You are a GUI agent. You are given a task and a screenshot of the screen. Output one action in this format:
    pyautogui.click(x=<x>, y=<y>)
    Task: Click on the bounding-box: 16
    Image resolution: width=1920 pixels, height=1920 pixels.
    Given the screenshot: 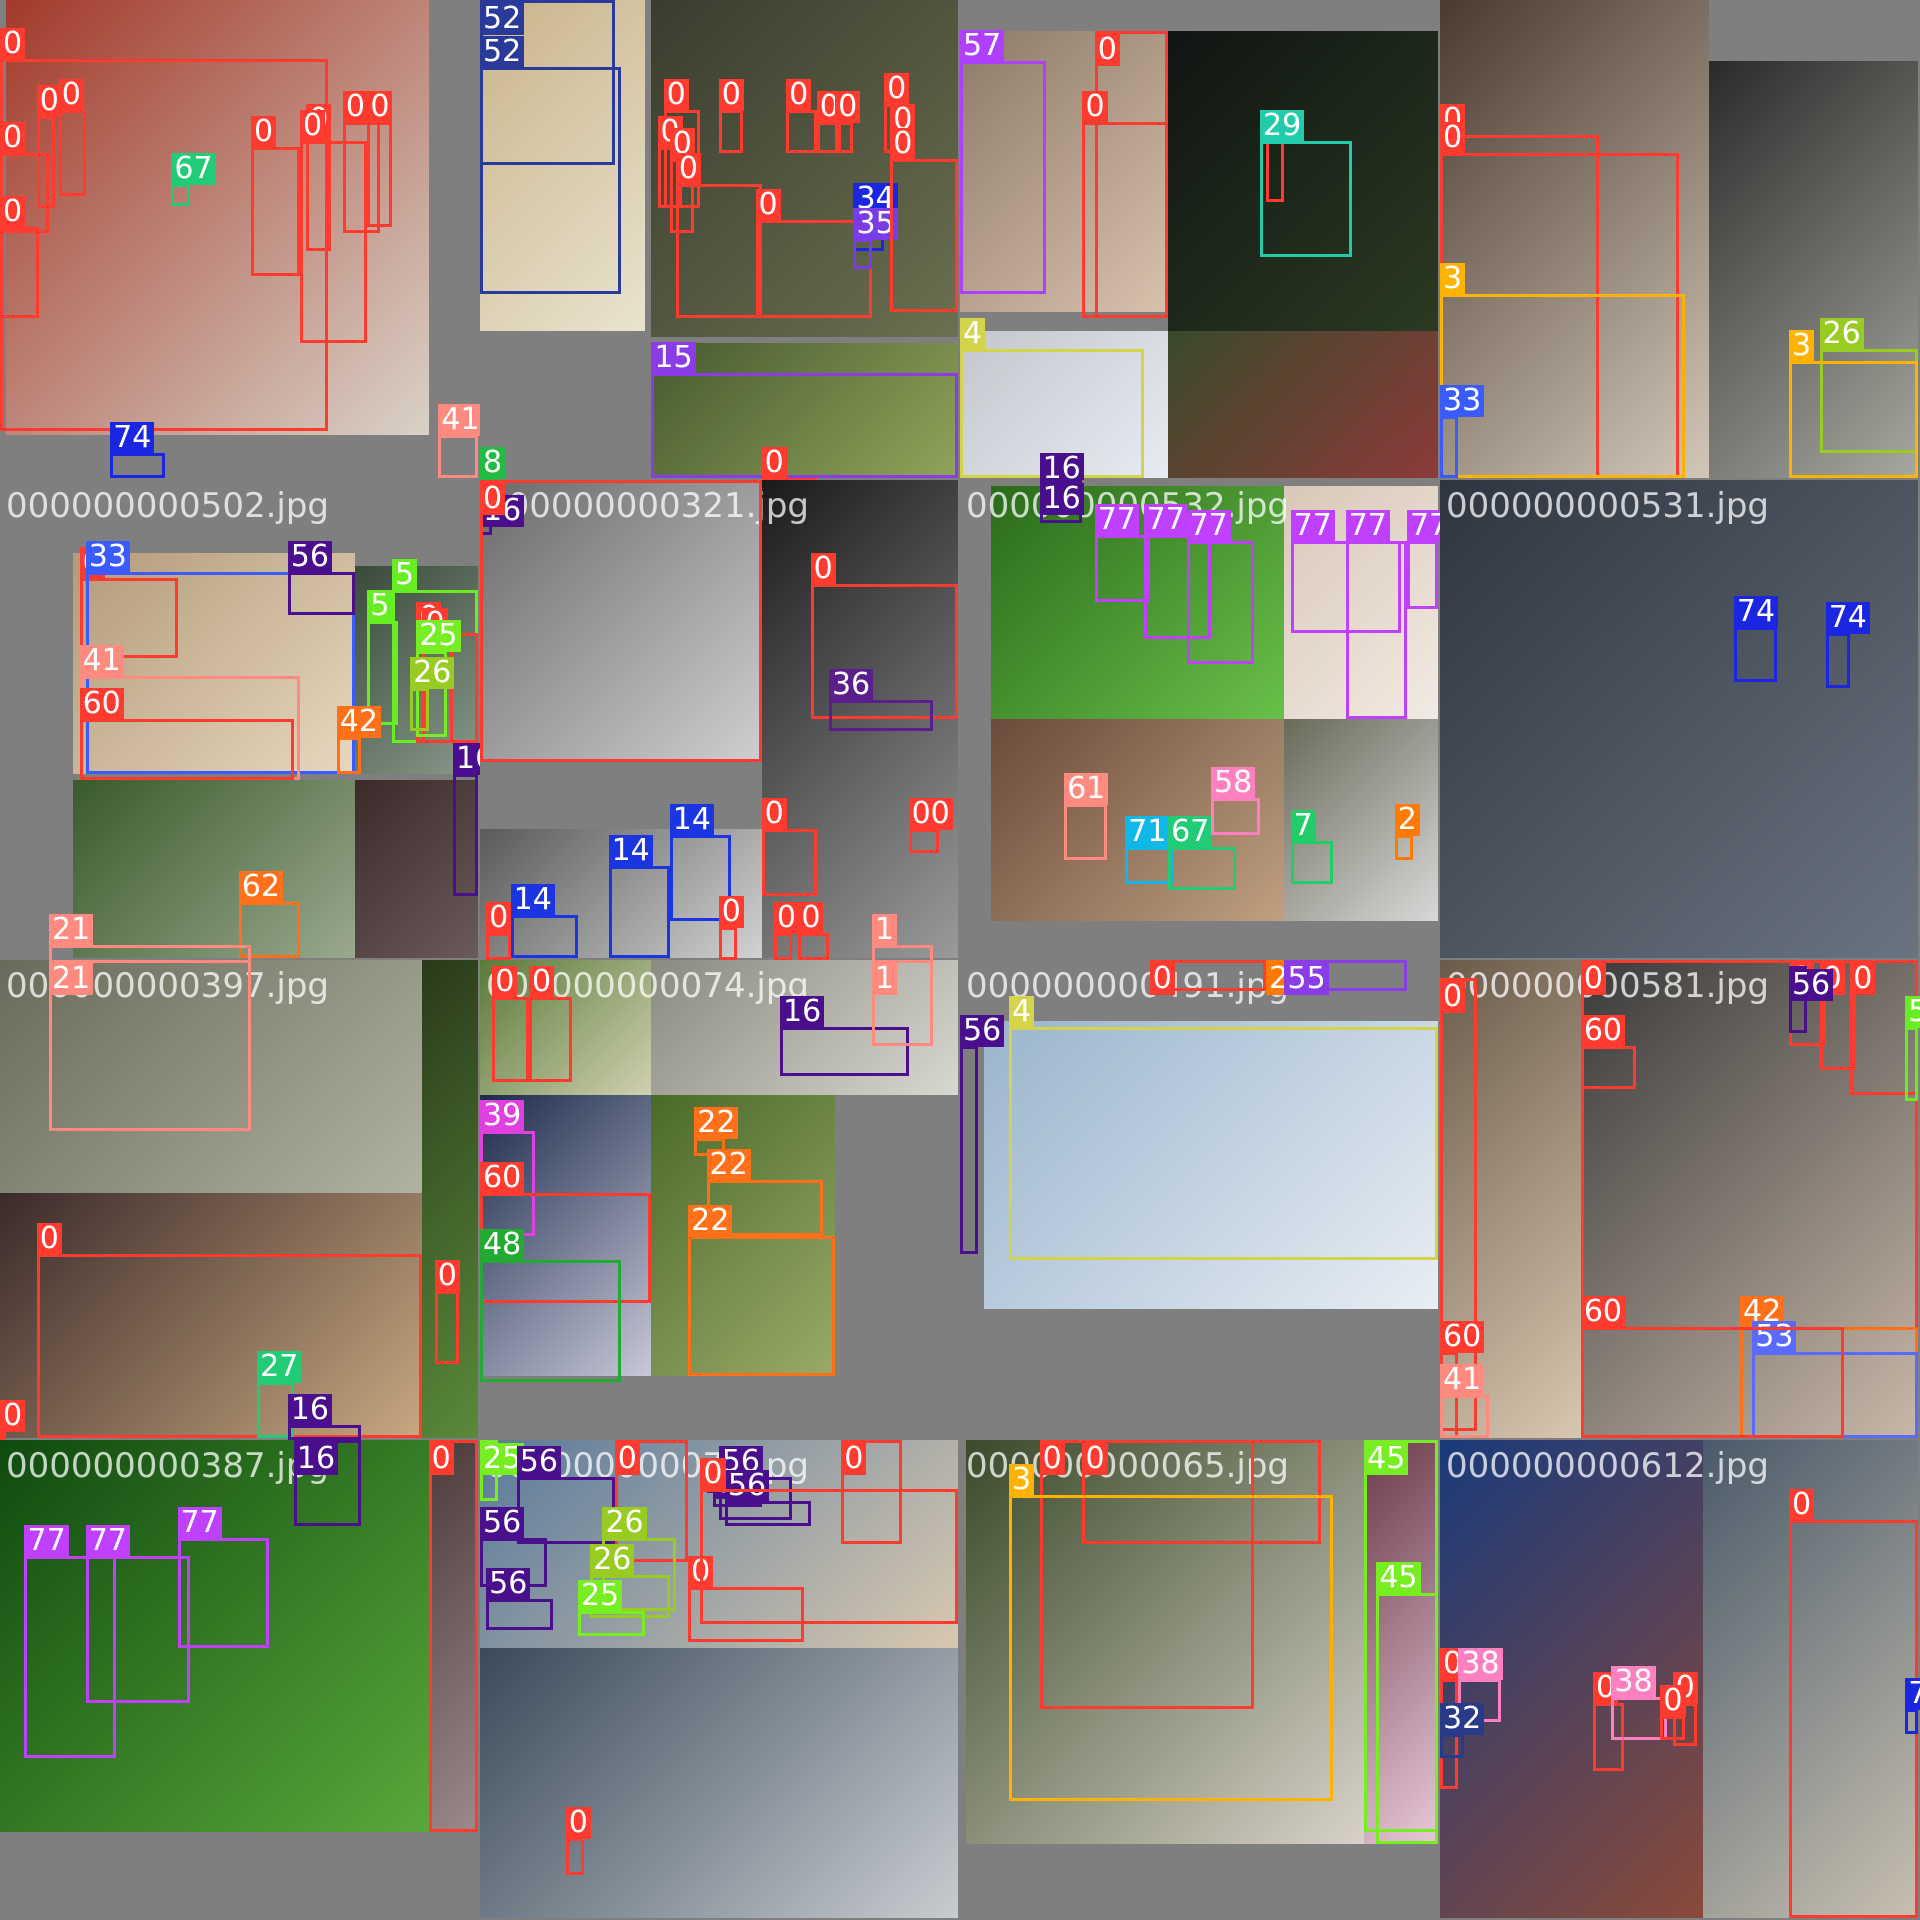 What is the action you would take?
    pyautogui.click(x=324, y=1417)
    